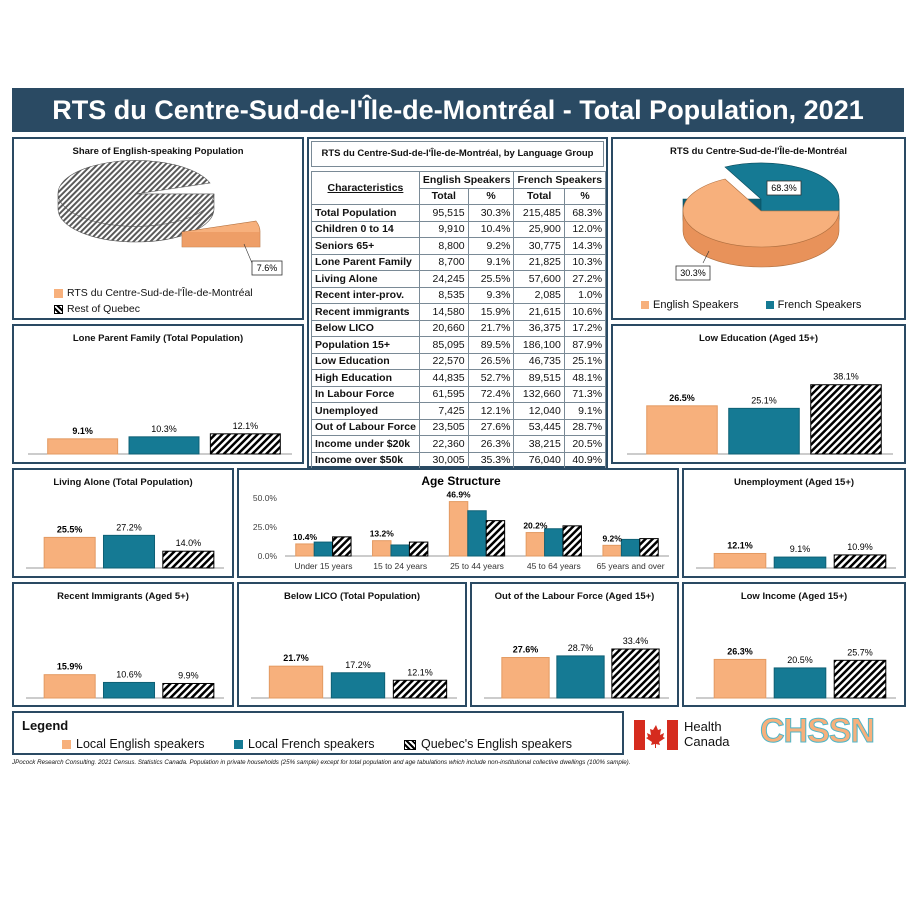  I want to click on row-value: 52.7%, so click(491, 378).